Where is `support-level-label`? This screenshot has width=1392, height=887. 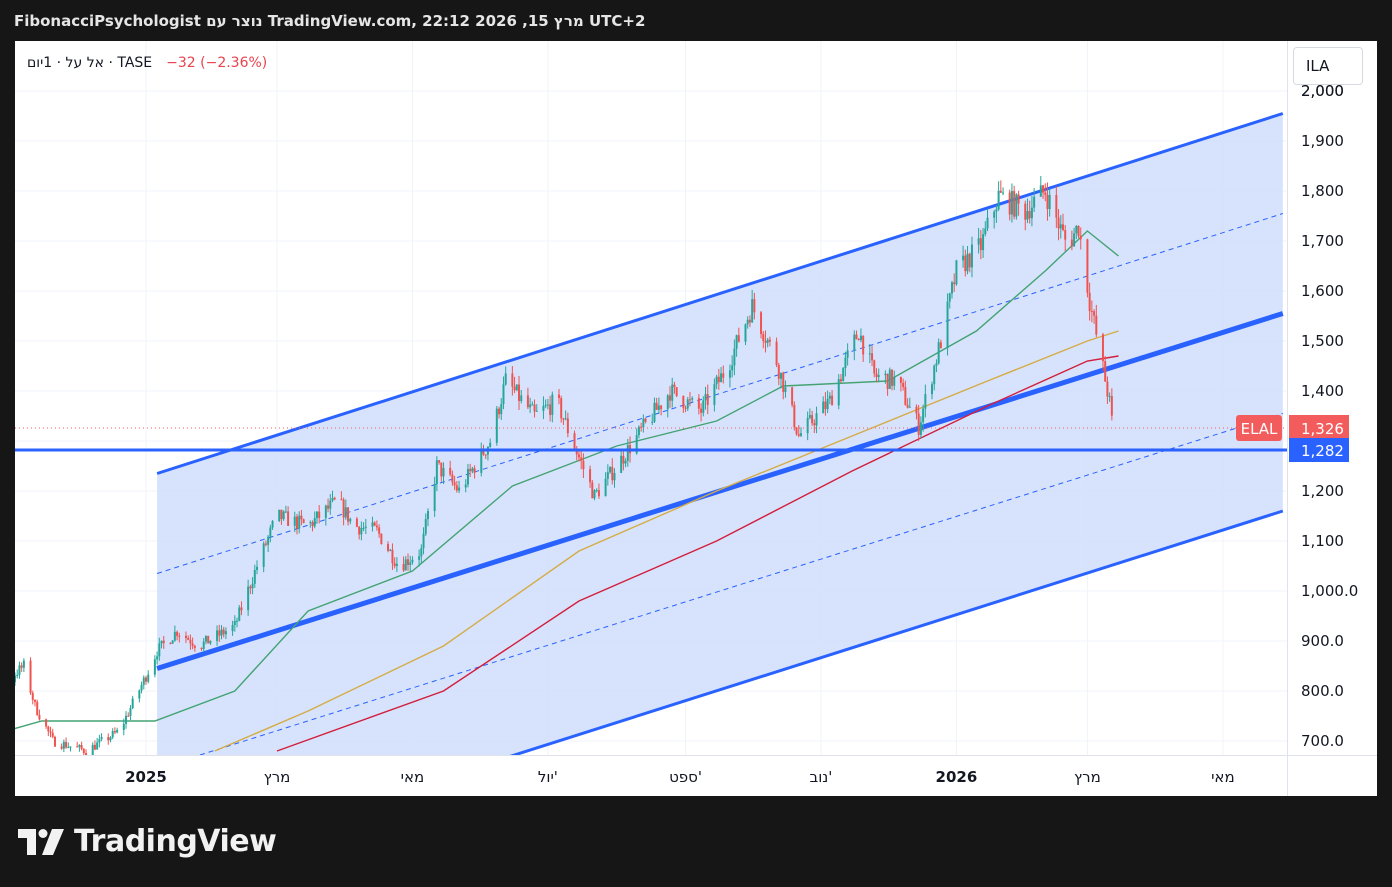
support-level-label is located at coordinates (1319, 450).